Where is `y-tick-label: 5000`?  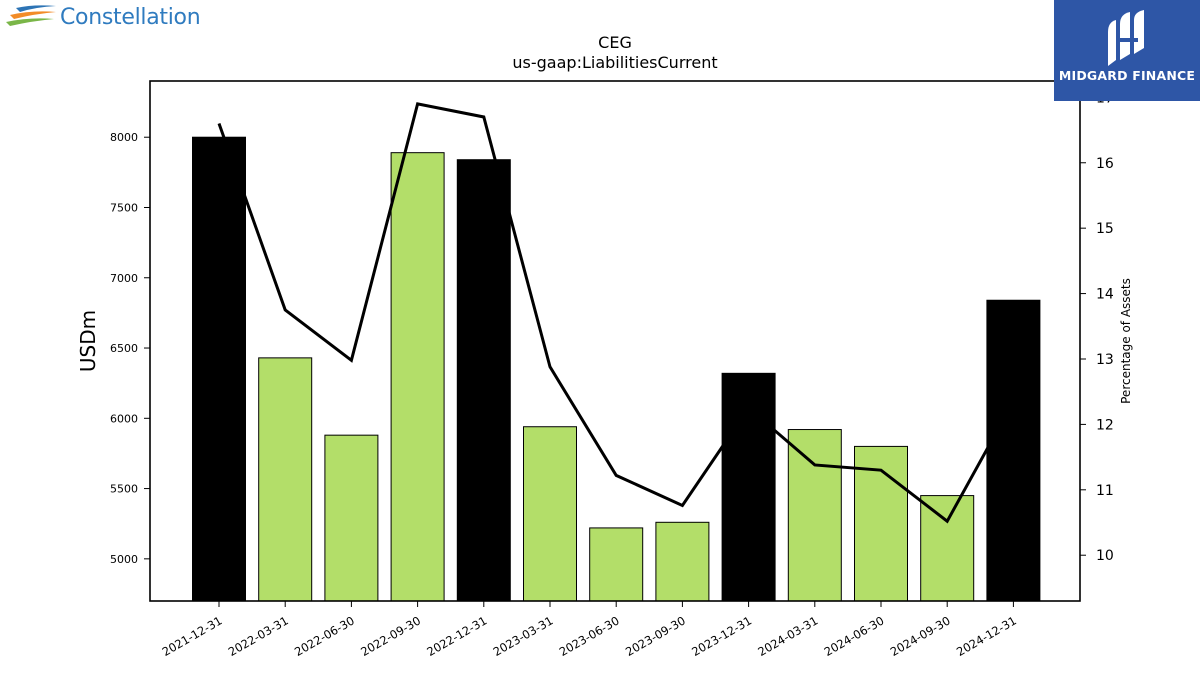 y-tick-label: 5000 is located at coordinates (124, 559).